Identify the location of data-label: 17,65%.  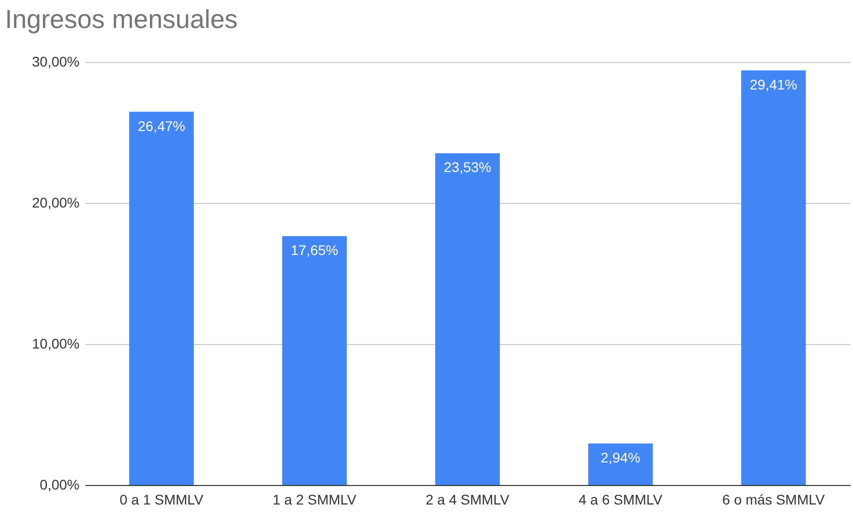
(314, 250).